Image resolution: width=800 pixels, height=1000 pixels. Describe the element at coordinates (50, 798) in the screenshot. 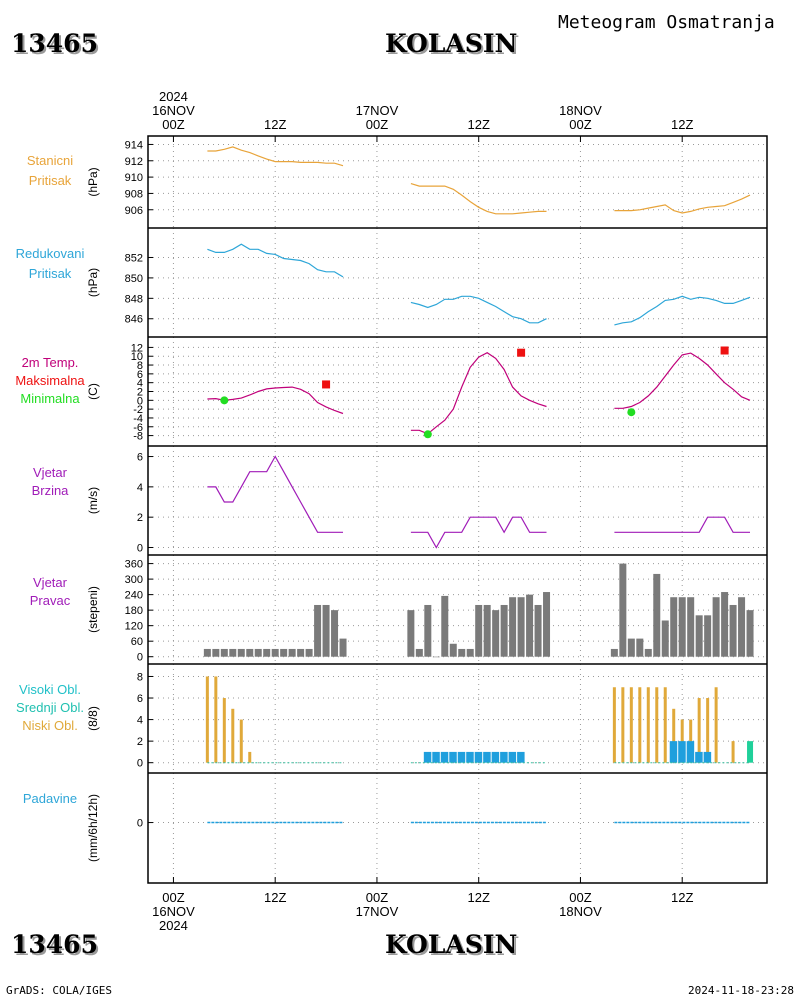

I see `panel-label: Padavine` at that location.